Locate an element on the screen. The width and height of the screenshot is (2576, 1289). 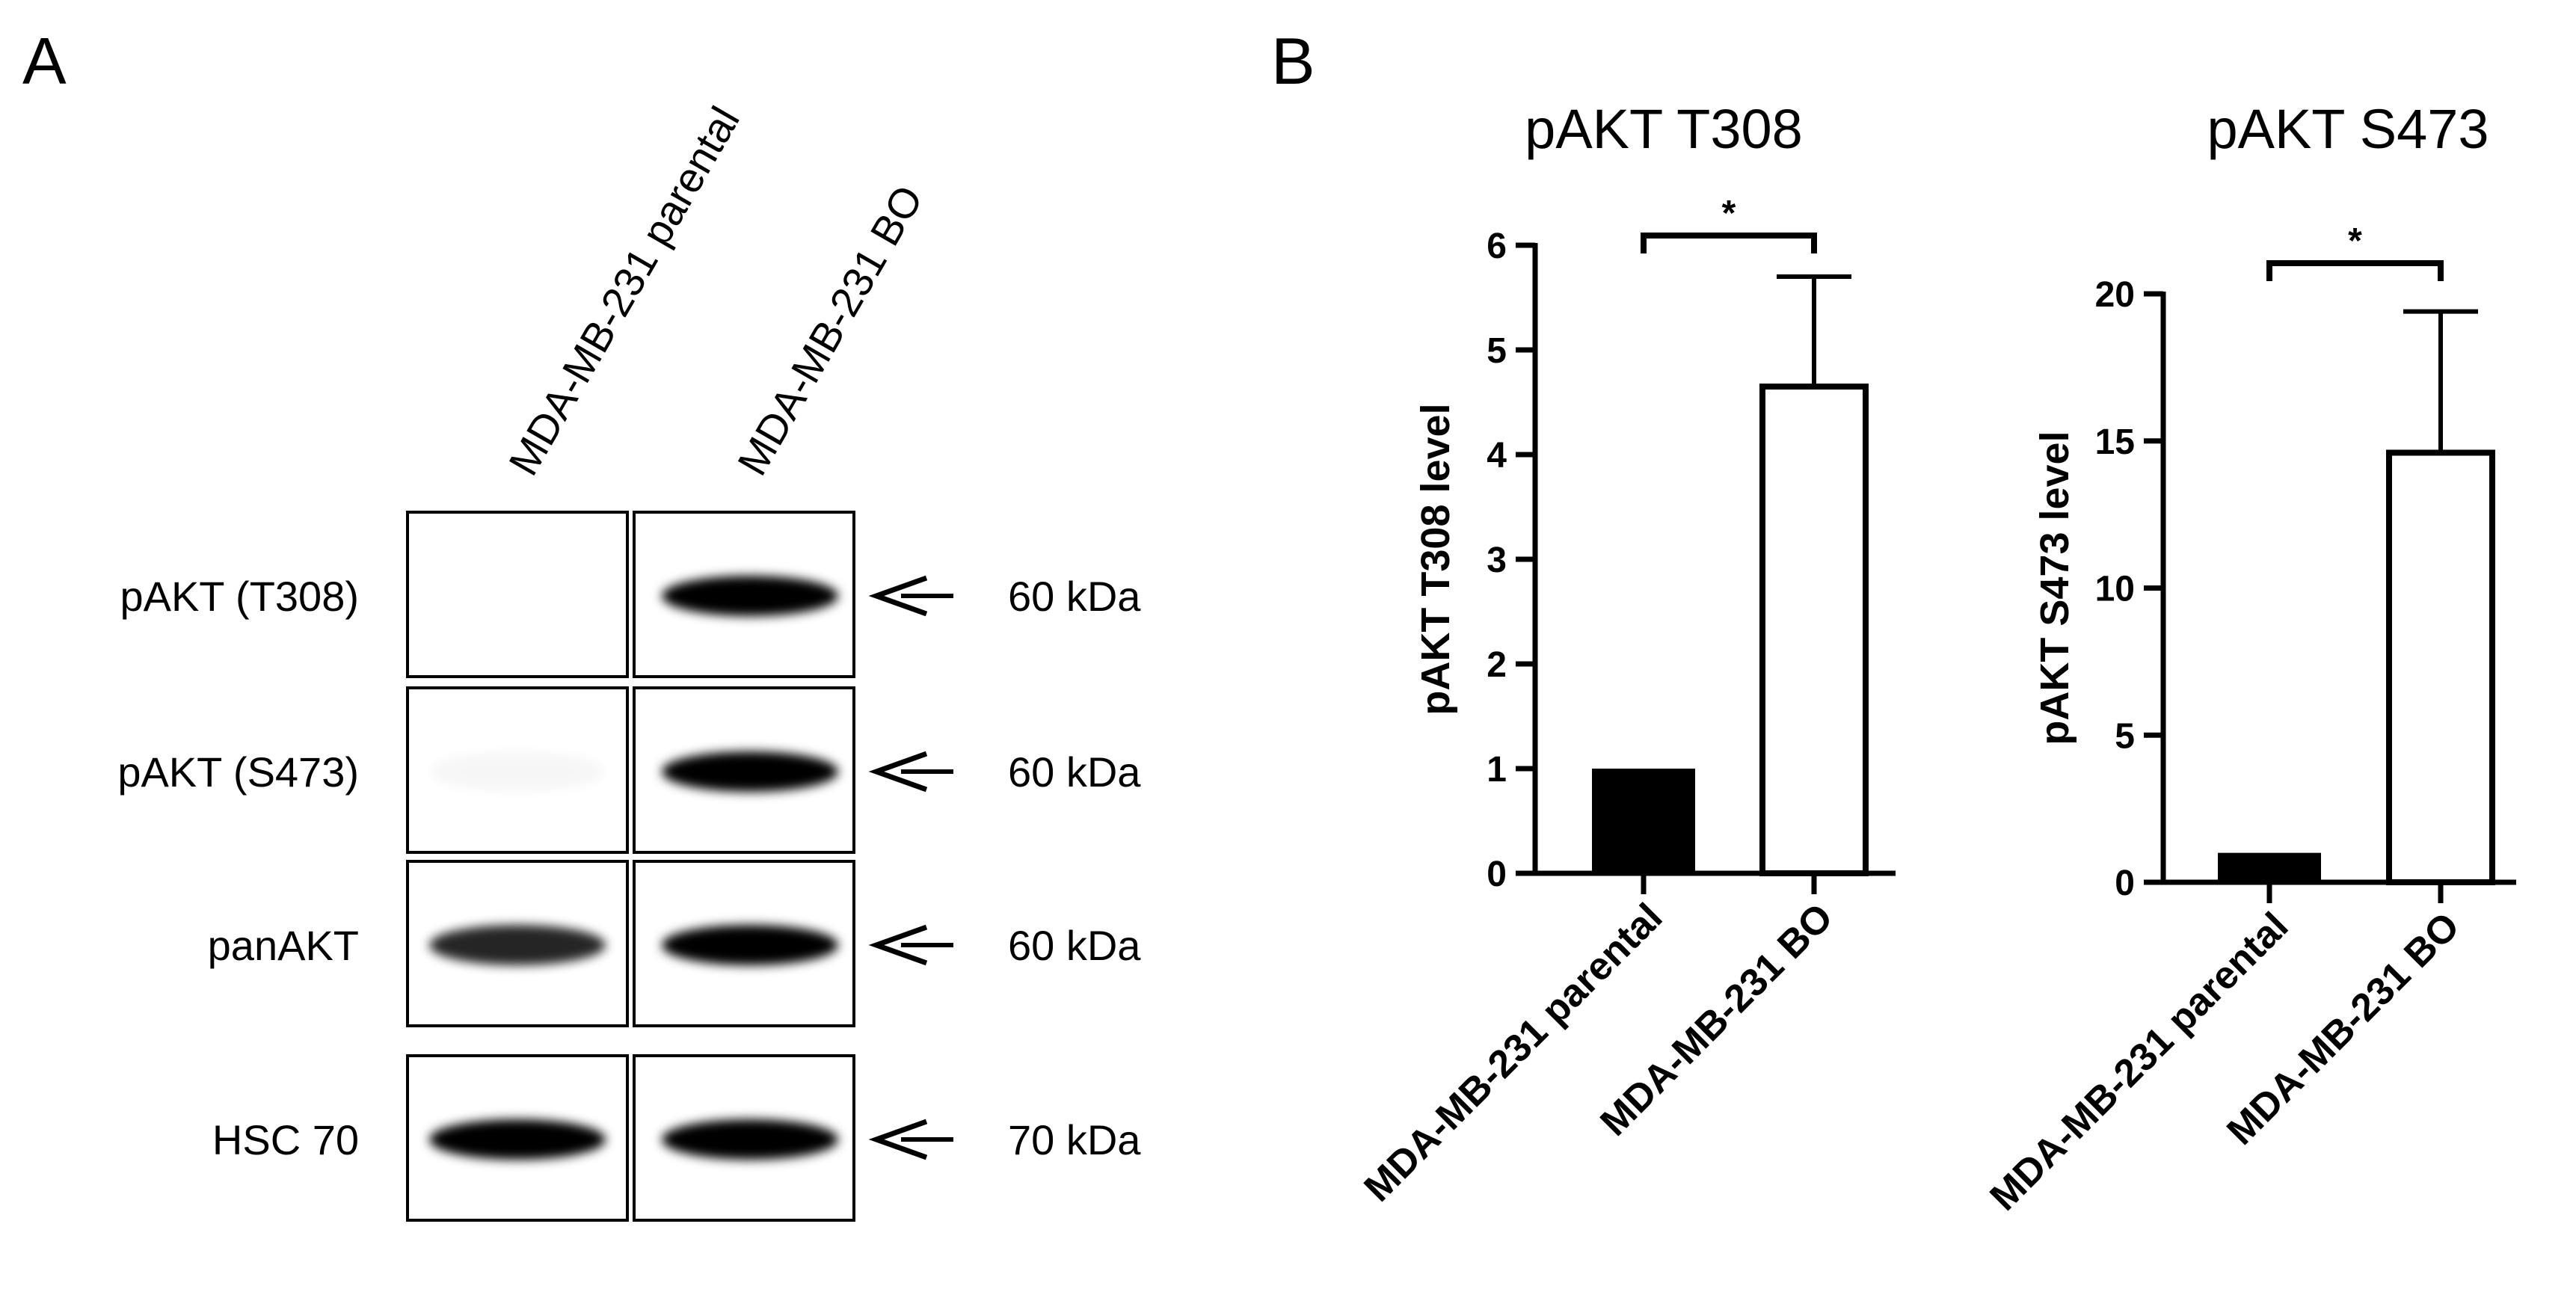
blot-row-label: panAKT is located at coordinates (283, 945).